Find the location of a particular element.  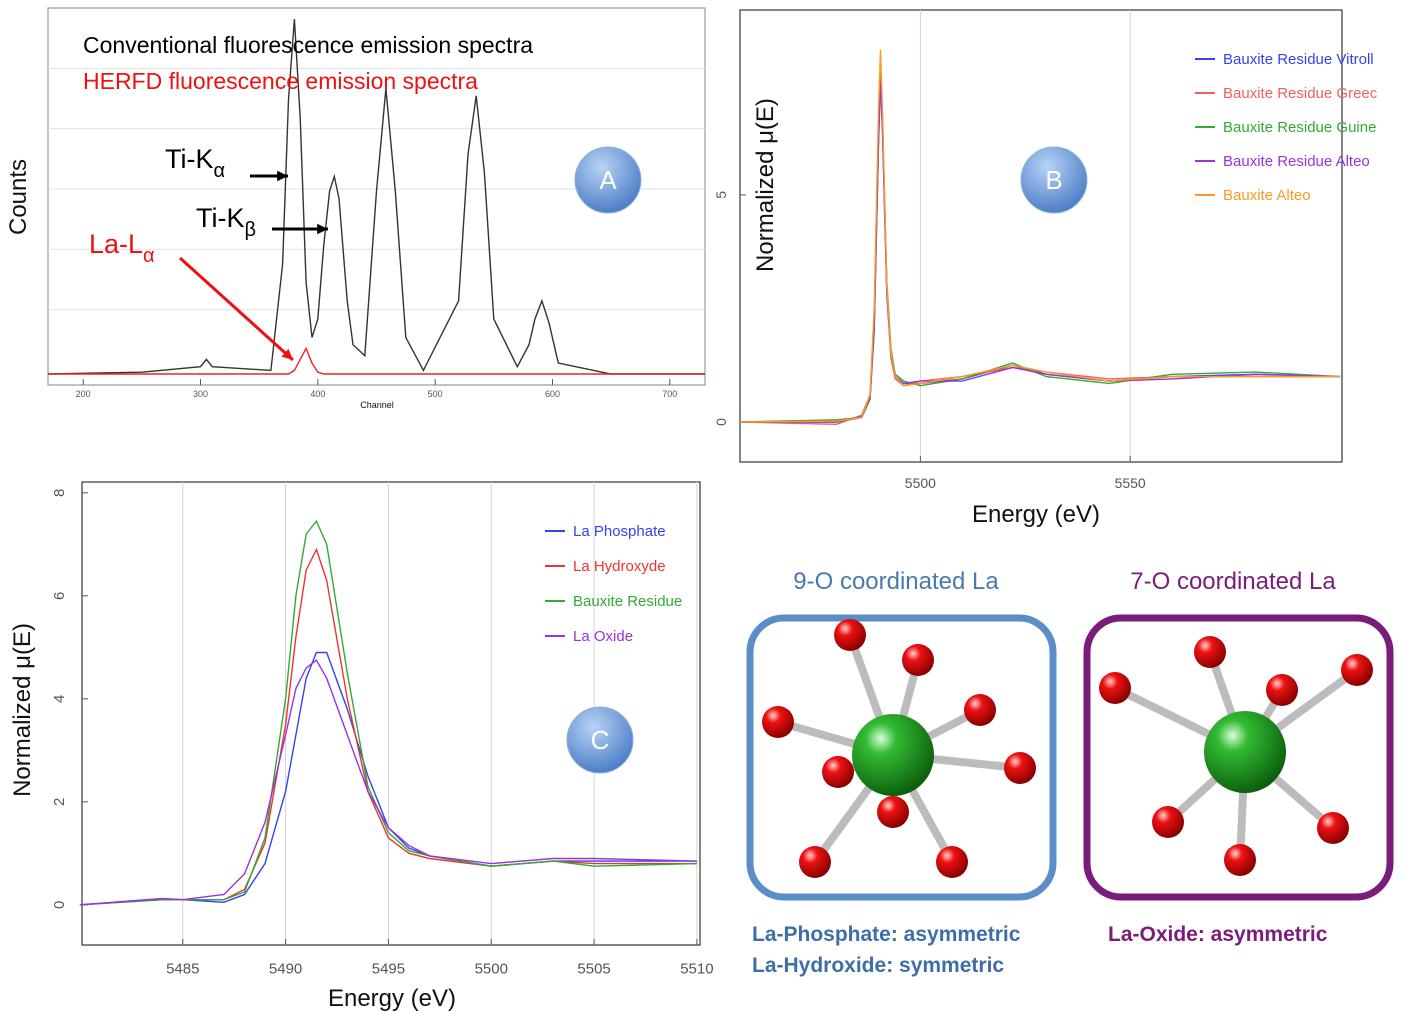

x-tick-label: 400 is located at coordinates (317, 394).